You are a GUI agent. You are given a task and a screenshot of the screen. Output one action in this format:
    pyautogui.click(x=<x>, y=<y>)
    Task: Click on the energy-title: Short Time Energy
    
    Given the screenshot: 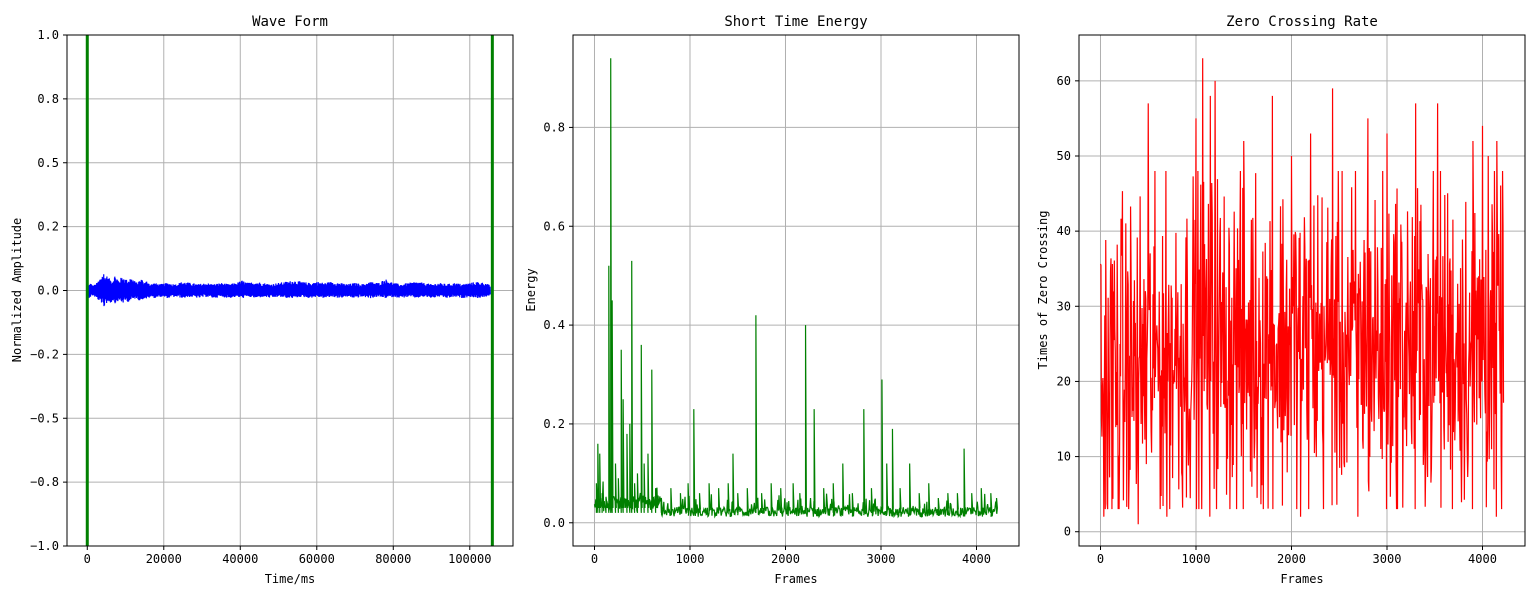 What is the action you would take?
    pyautogui.click(x=795, y=22)
    